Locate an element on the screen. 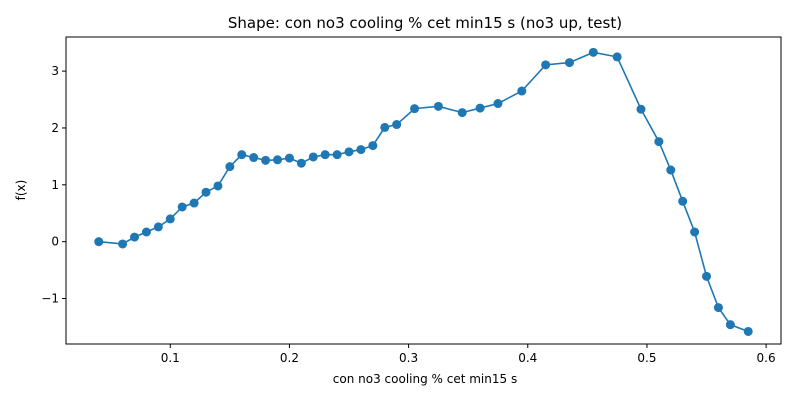 The image size is (800, 400). y-tick-label: −1 is located at coordinates (50, 299).